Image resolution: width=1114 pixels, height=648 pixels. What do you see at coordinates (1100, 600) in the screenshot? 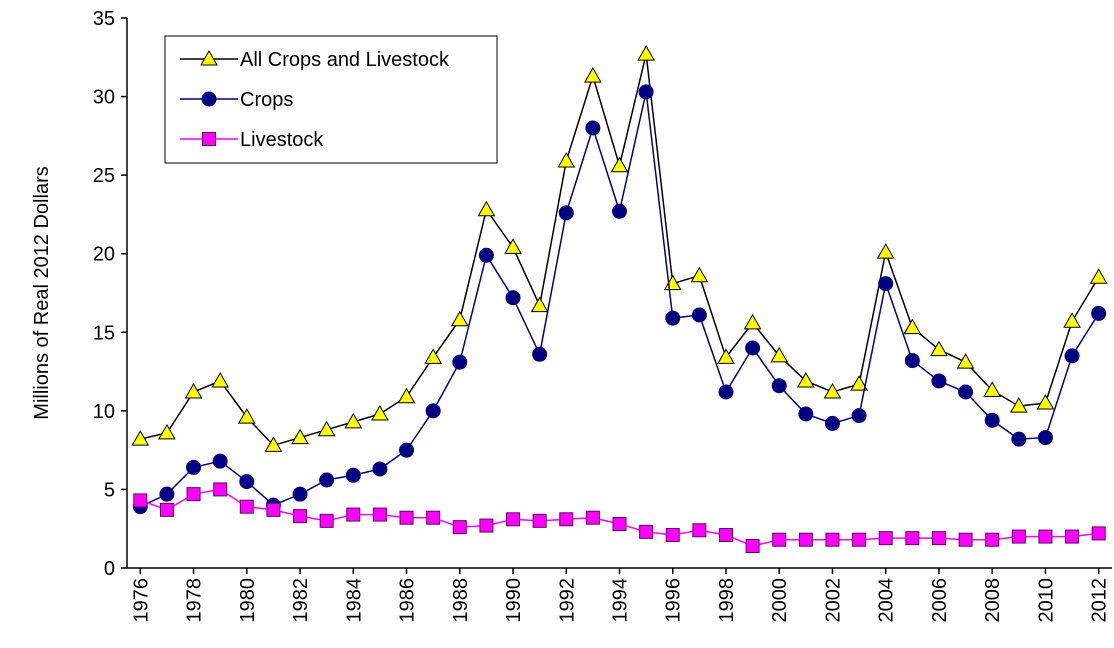
I see `x-tick-label: 2012` at bounding box center [1100, 600].